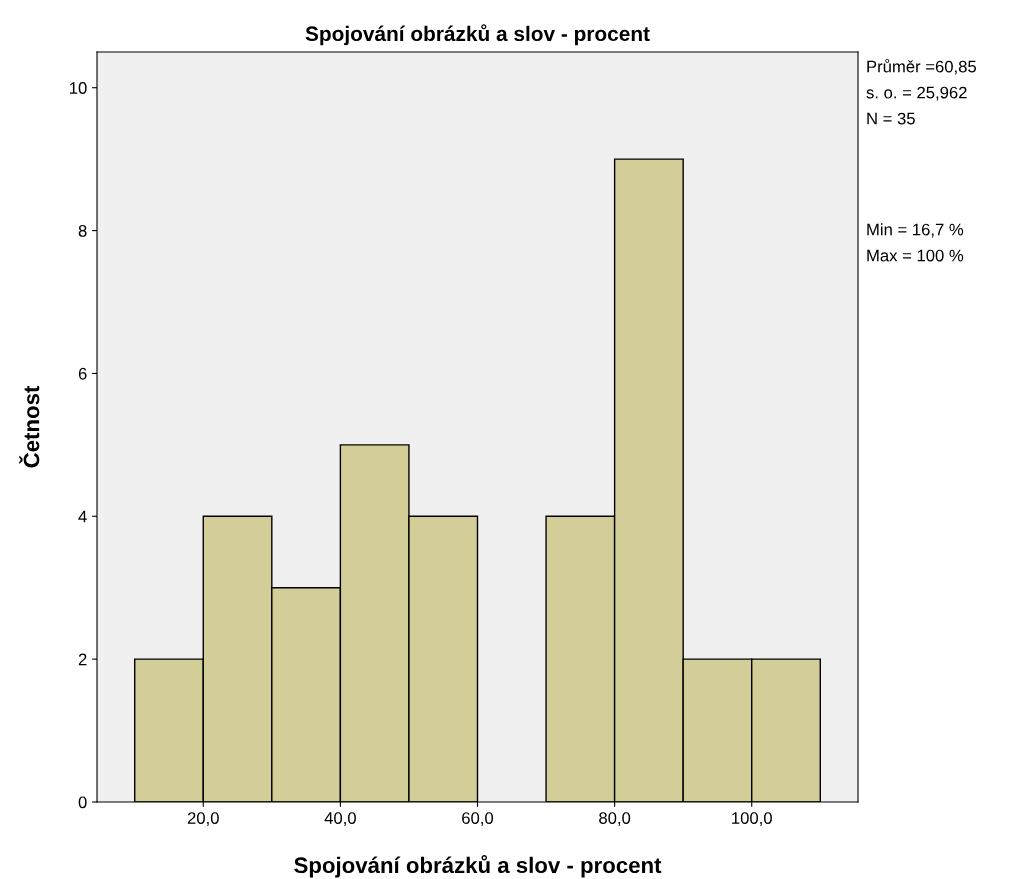  What do you see at coordinates (922, 66) in the screenshot?
I see `text: Průměr =60,85` at bounding box center [922, 66].